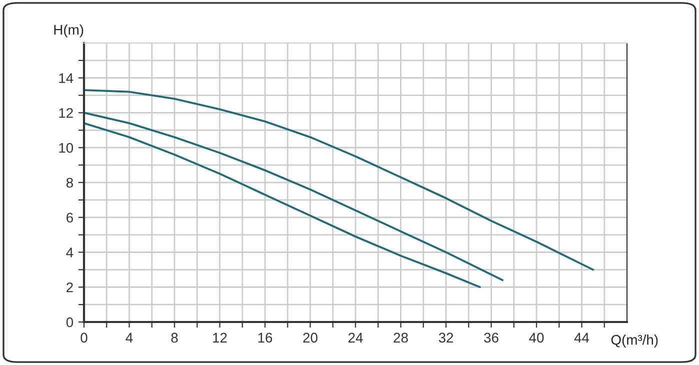 The image size is (699, 365). I want to click on y-tick-label: 6, so click(69, 217).